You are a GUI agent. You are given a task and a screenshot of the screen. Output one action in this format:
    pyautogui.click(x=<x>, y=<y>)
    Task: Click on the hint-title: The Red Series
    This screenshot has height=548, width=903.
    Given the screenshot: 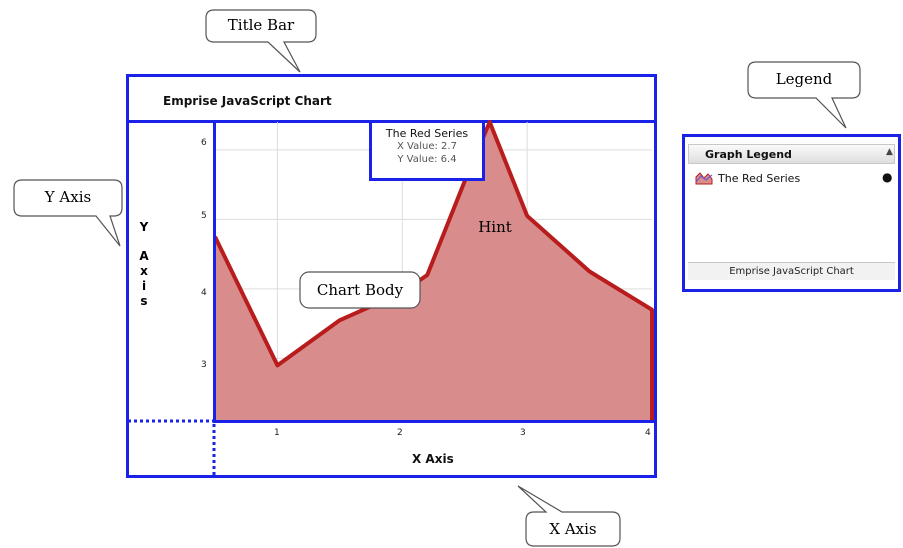 What is the action you would take?
    pyautogui.click(x=427, y=133)
    